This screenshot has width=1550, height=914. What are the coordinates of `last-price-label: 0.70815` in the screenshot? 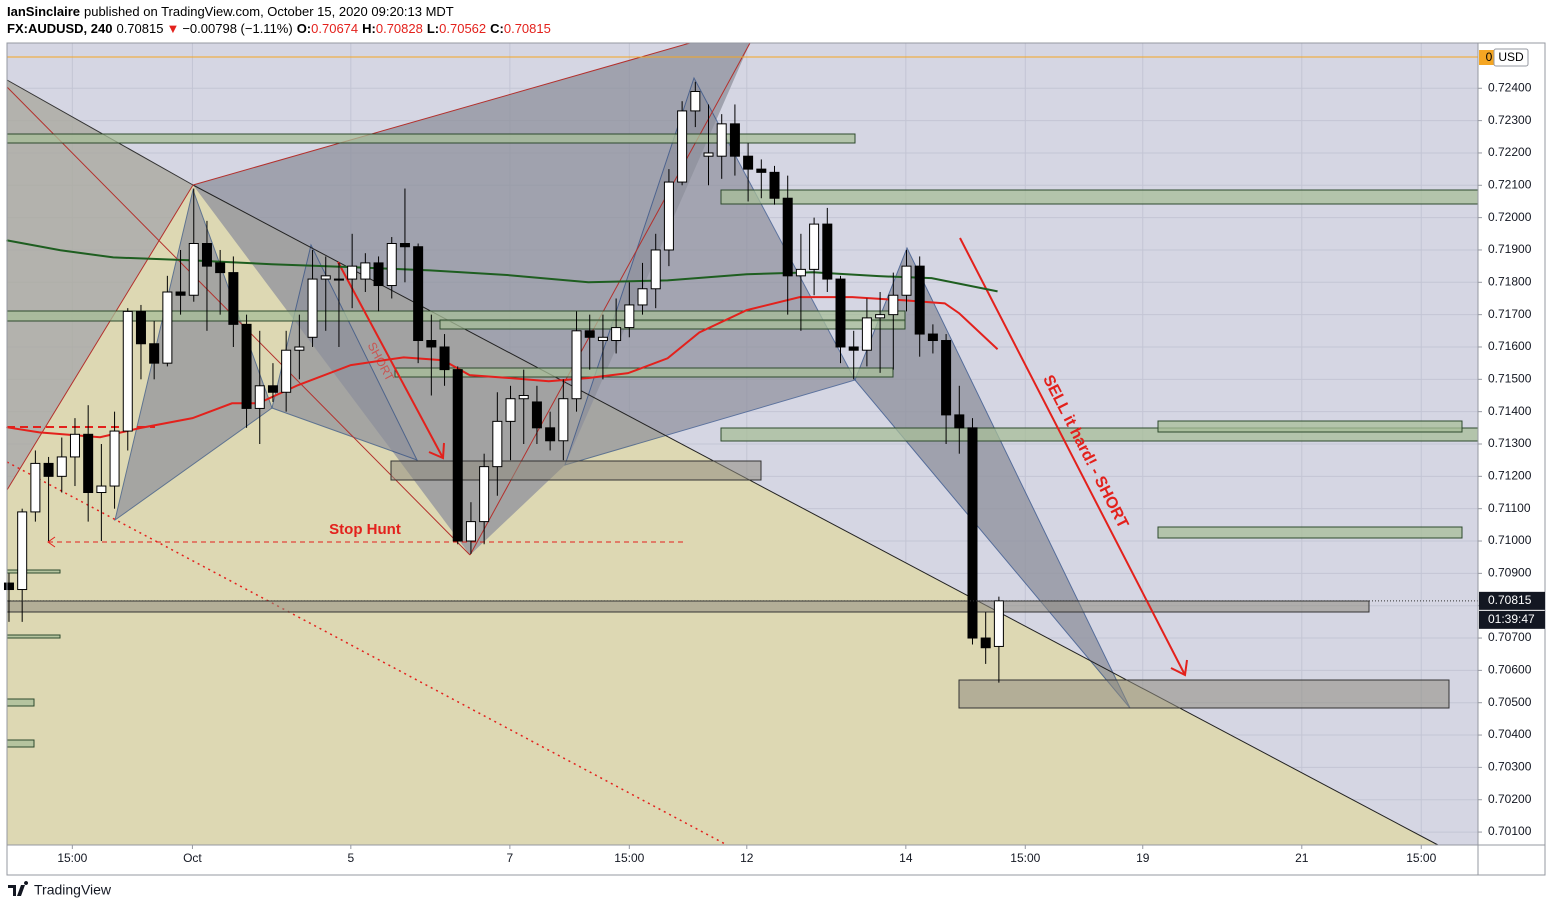 It's located at (1510, 600).